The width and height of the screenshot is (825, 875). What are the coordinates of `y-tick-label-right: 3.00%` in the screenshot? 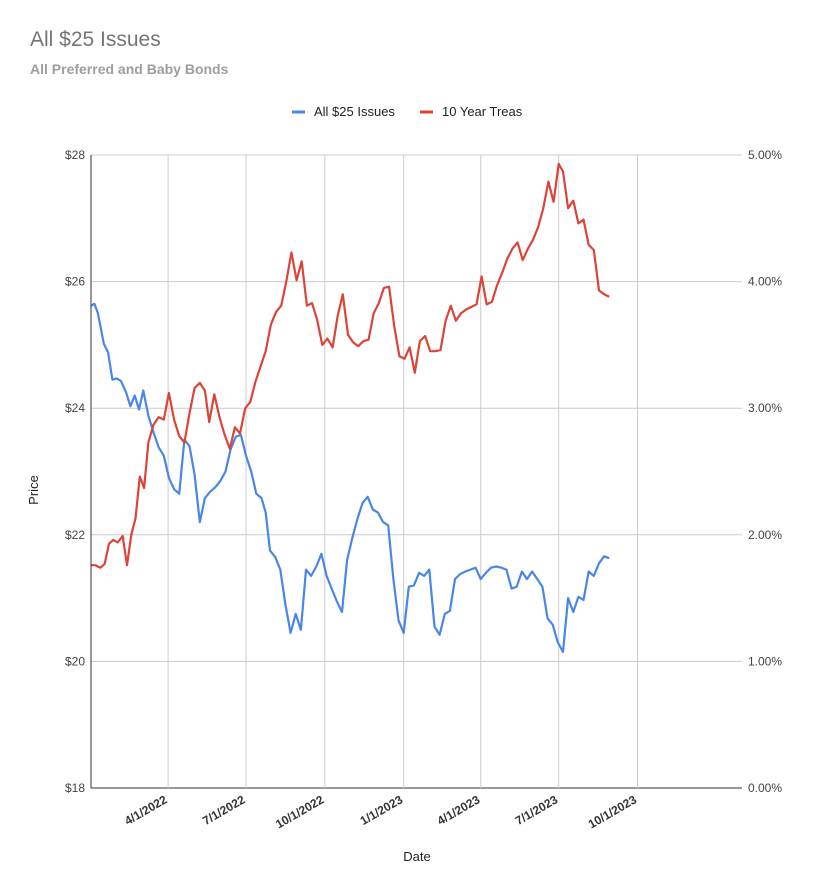 It's located at (765, 408).